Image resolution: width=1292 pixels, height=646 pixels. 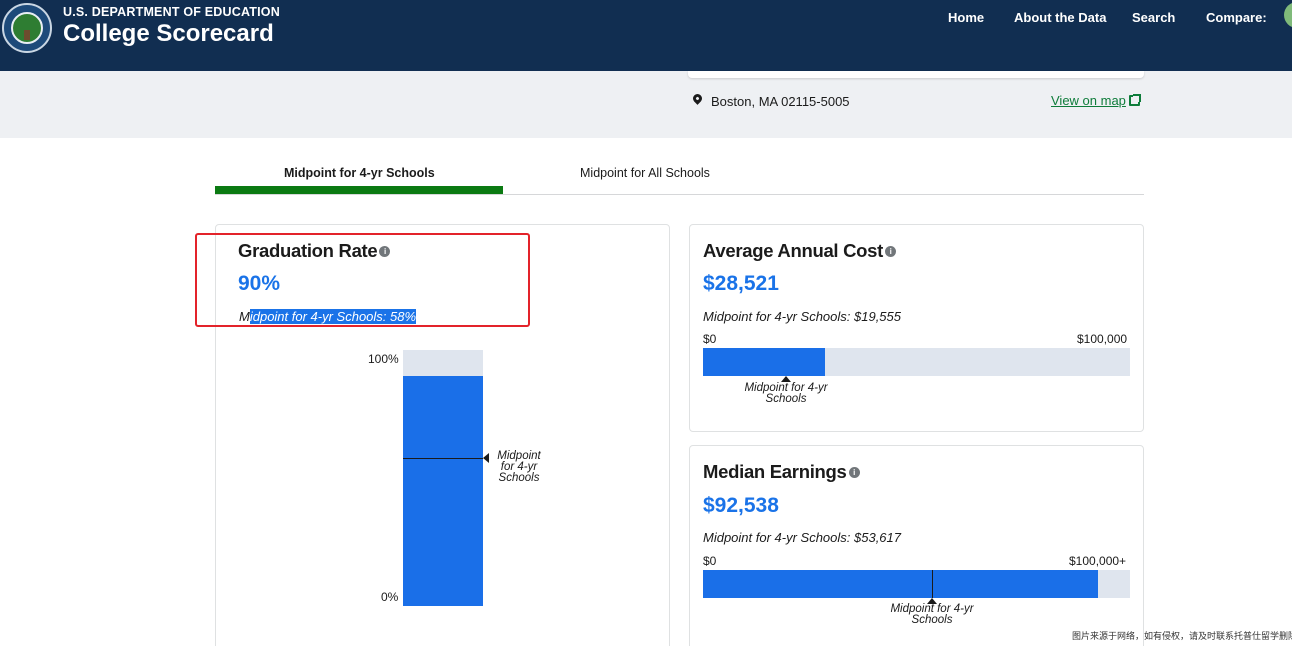 What do you see at coordinates (359, 190) in the screenshot?
I see `active-tab-indicator` at bounding box center [359, 190].